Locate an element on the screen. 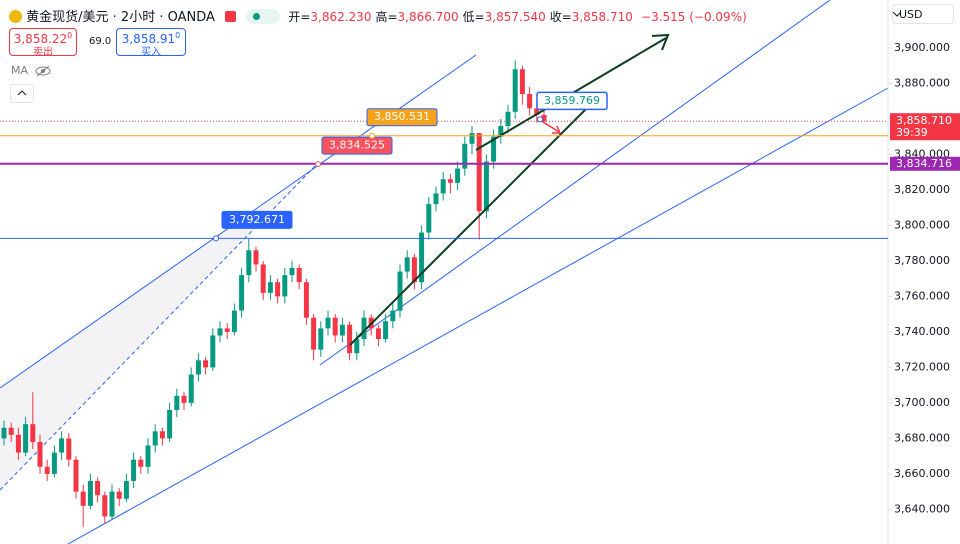 This screenshot has width=960, height=544. eye-icon is located at coordinates (43, 71).